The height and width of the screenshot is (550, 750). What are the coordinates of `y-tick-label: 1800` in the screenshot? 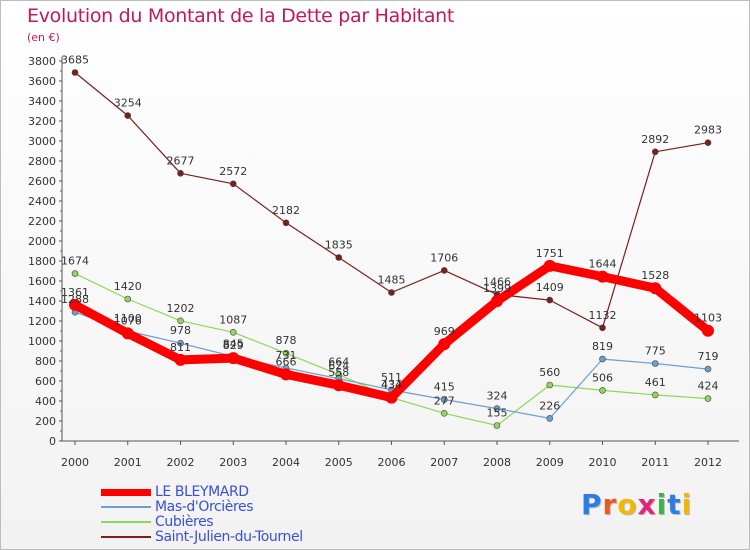 It's located at (42, 261).